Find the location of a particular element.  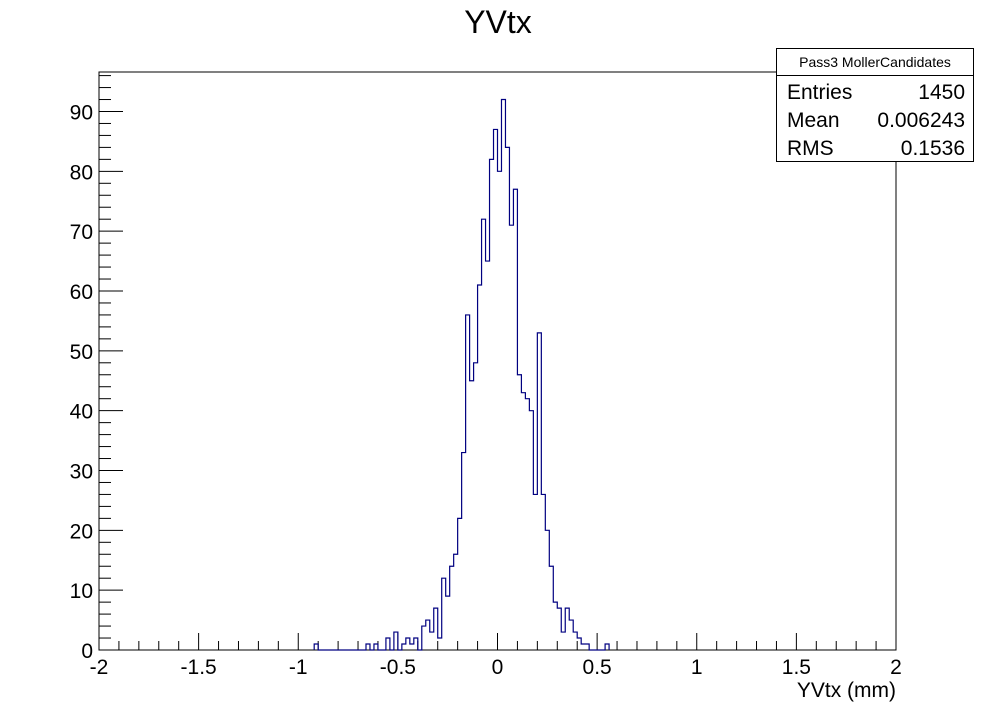

x-tick-label: -0.5 is located at coordinates (398, 667).